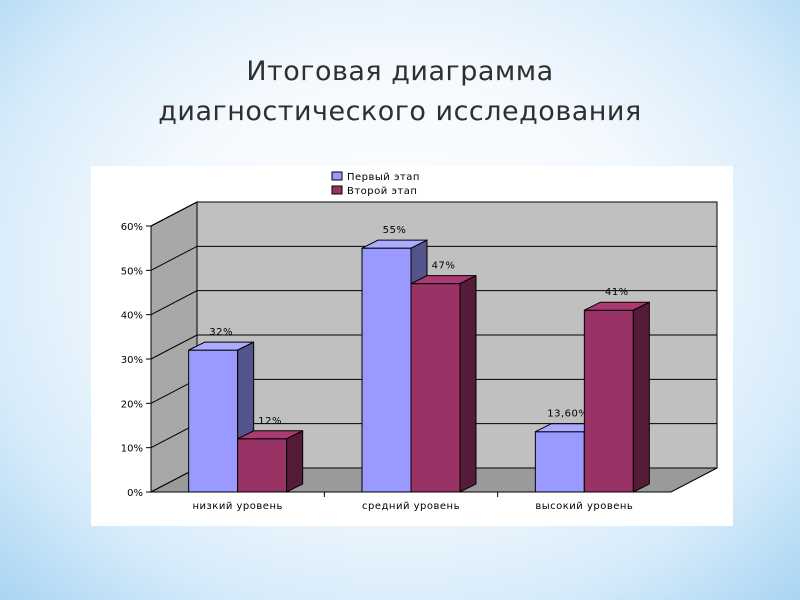 This screenshot has width=800, height=600. I want to click on slide-title-line-1: Итоговая диаграмма, so click(400, 71).